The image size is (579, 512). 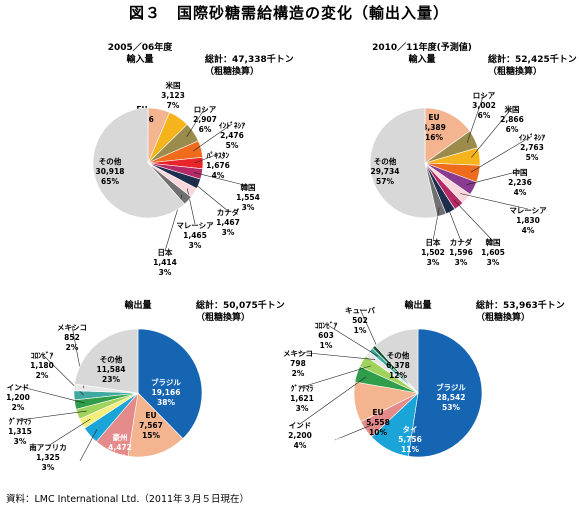 What do you see at coordinates (20, 431) in the screenshot?
I see `label-value-2-5: 1,315` at bounding box center [20, 431].